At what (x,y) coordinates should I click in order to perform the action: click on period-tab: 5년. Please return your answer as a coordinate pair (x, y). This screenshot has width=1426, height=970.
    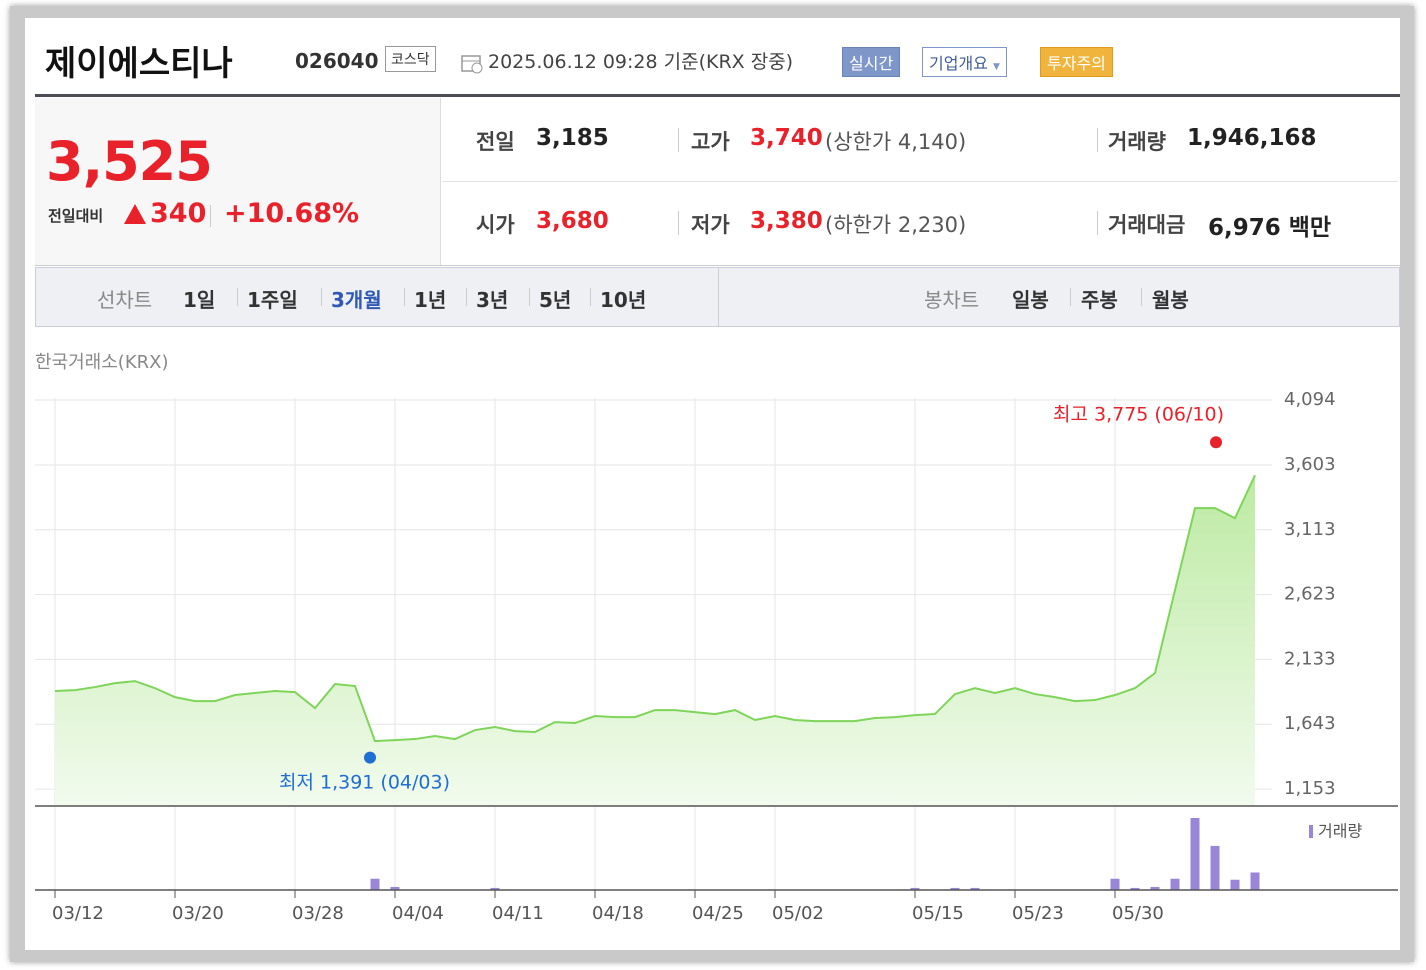
    Looking at the image, I should click on (555, 300).